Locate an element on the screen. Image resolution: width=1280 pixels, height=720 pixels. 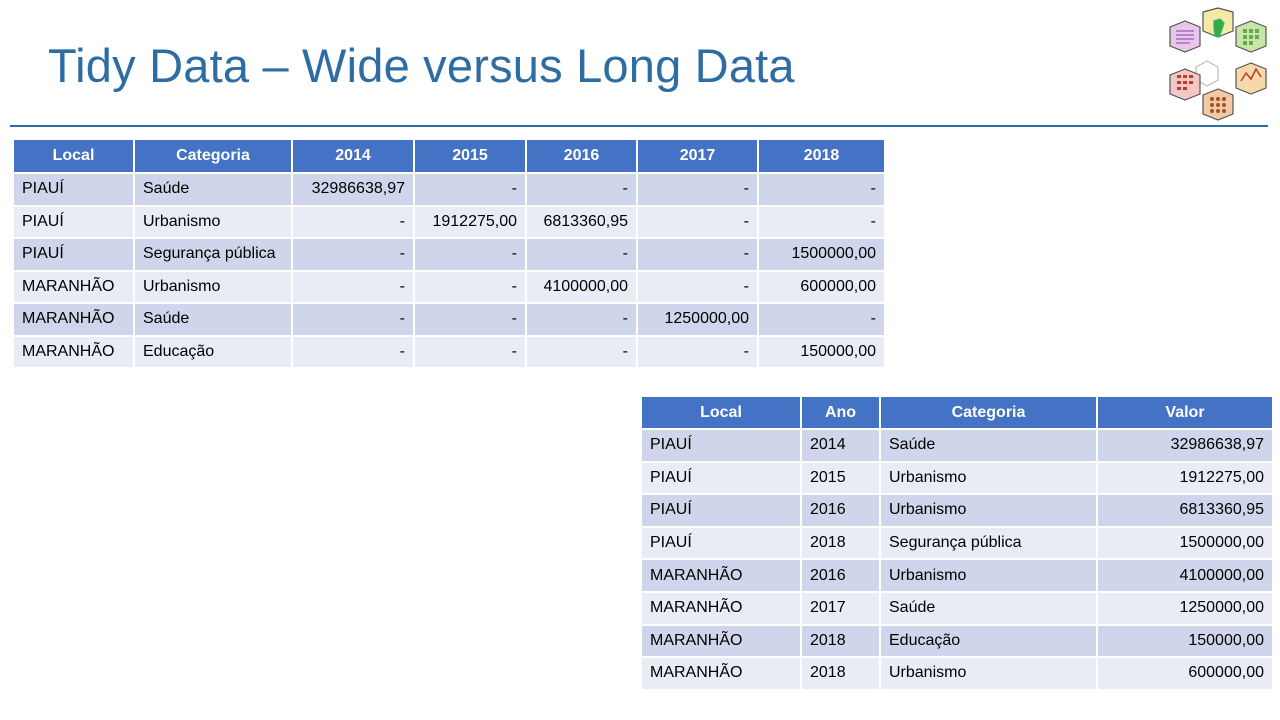
table-row: PIAUÍ 2018 Segurança pública 1500000,00 is located at coordinates (957, 543).